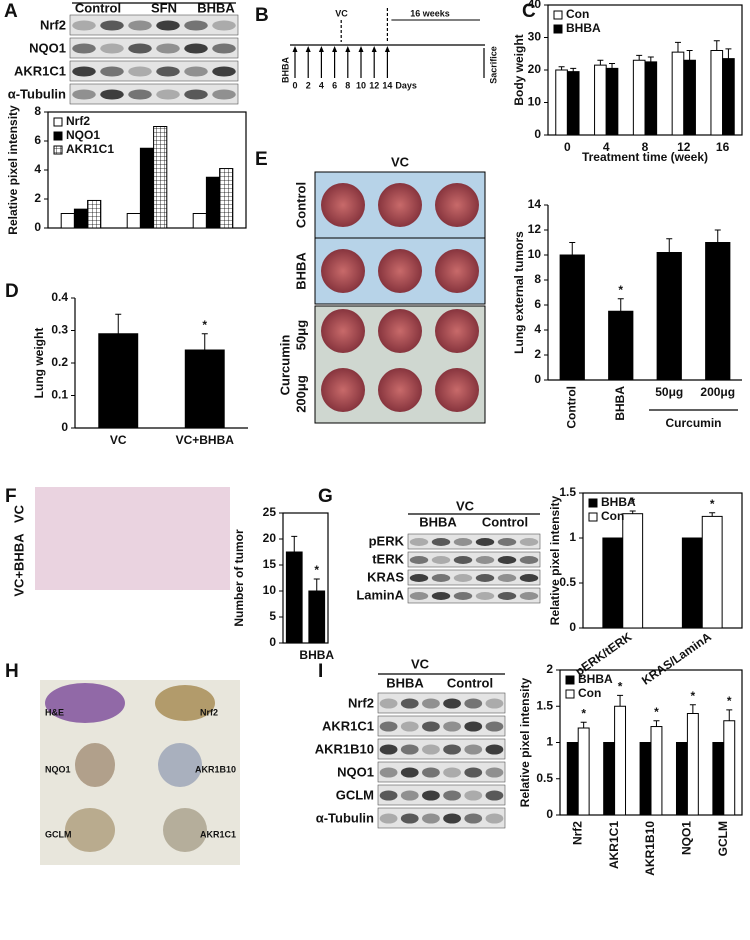 The width and height of the screenshot is (750, 940). Describe the element at coordinates (535, 229) in the screenshot. I see `y-tick-label: 12` at that location.